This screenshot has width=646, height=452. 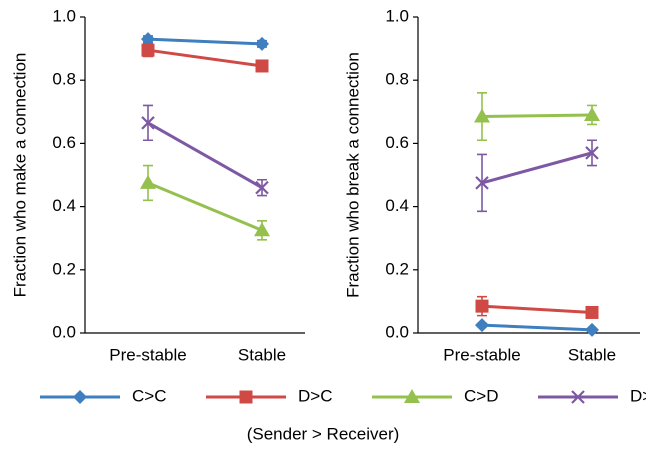 What do you see at coordinates (315, 395) in the screenshot?
I see `legend-label: D>C` at bounding box center [315, 395].